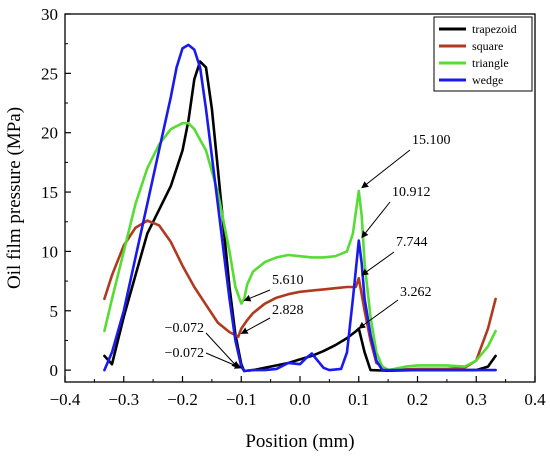  What do you see at coordinates (54, 370) in the screenshot?
I see `y-tick-label: 0` at bounding box center [54, 370].